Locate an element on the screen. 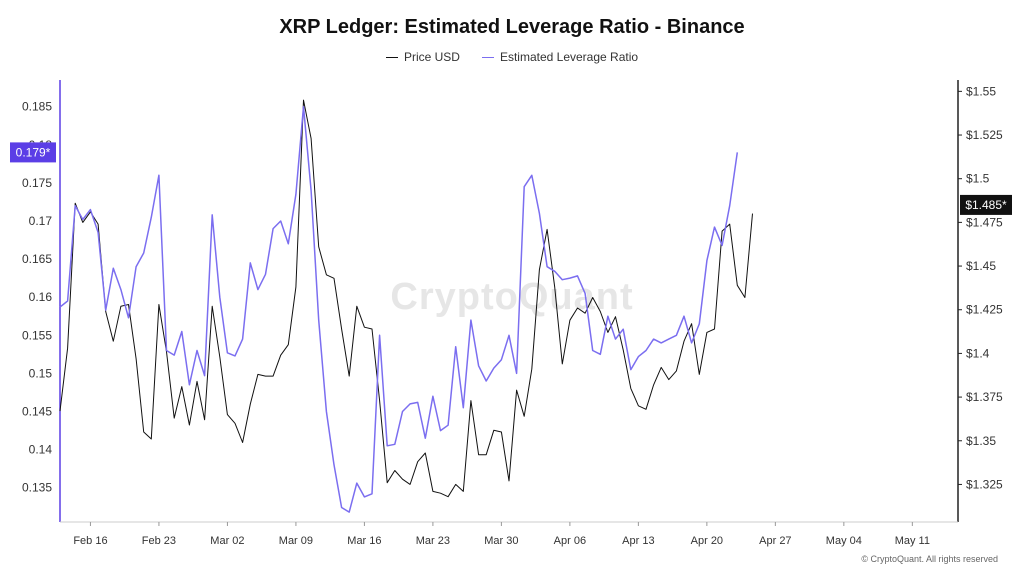 This screenshot has height=576, width=1024. right-tick-label-4: $1.425 is located at coordinates (984, 310).